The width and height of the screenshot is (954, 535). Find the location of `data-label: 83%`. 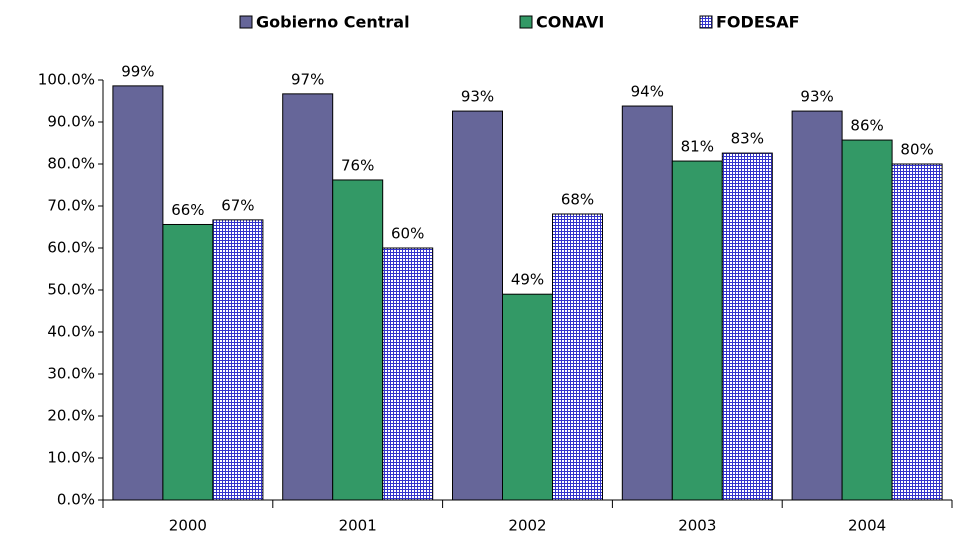

data-label: 83% is located at coordinates (747, 139).